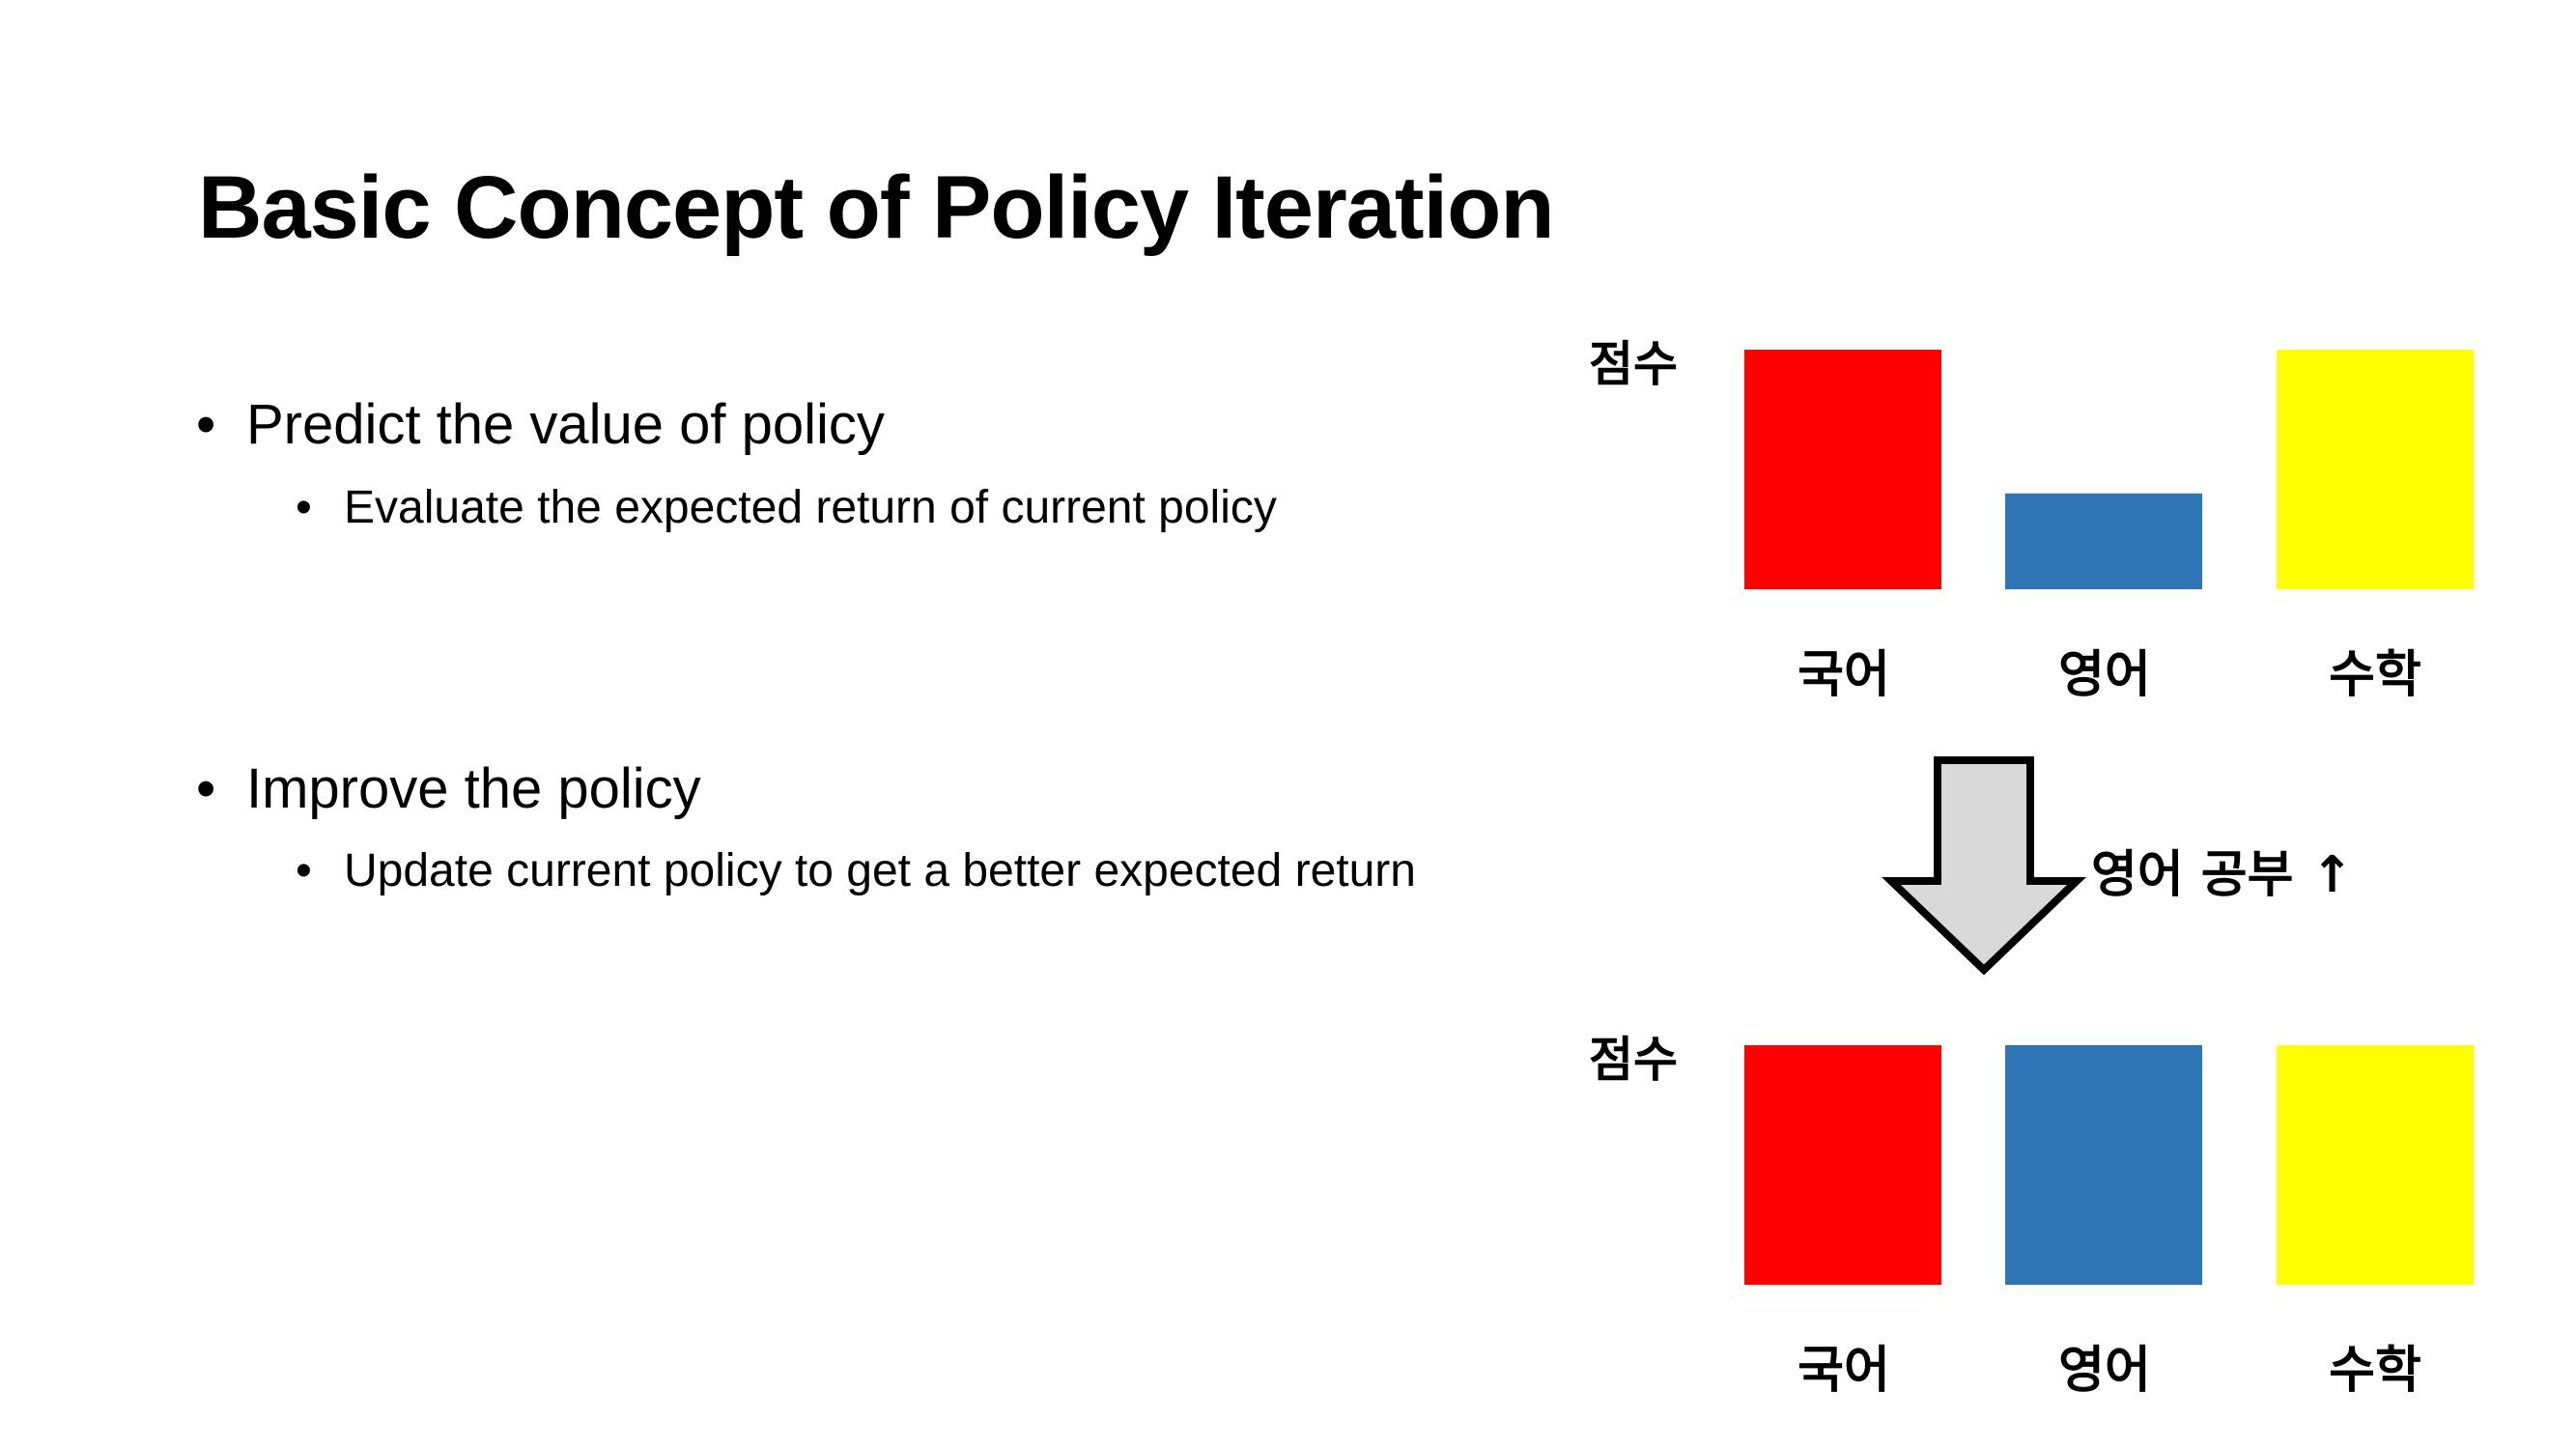 This screenshot has width=2576, height=1449. I want to click on chart-before, so click(2109, 469).